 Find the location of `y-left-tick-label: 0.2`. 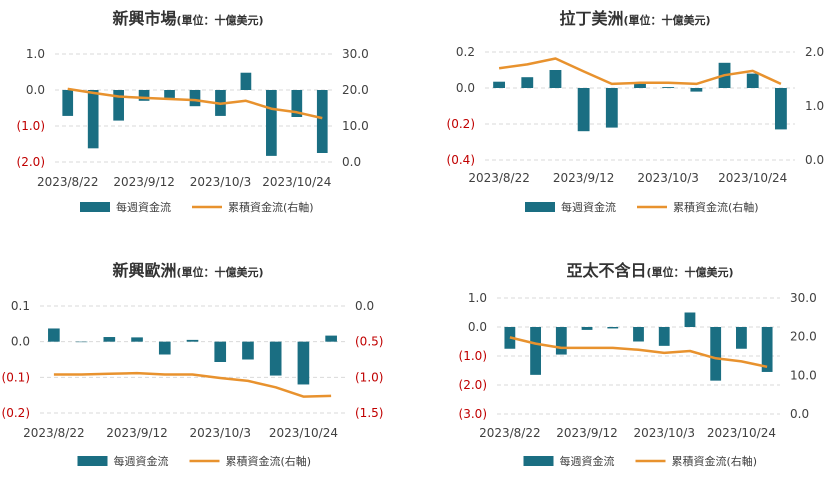

y-left-tick-label: 0.2 is located at coordinates (465, 52).